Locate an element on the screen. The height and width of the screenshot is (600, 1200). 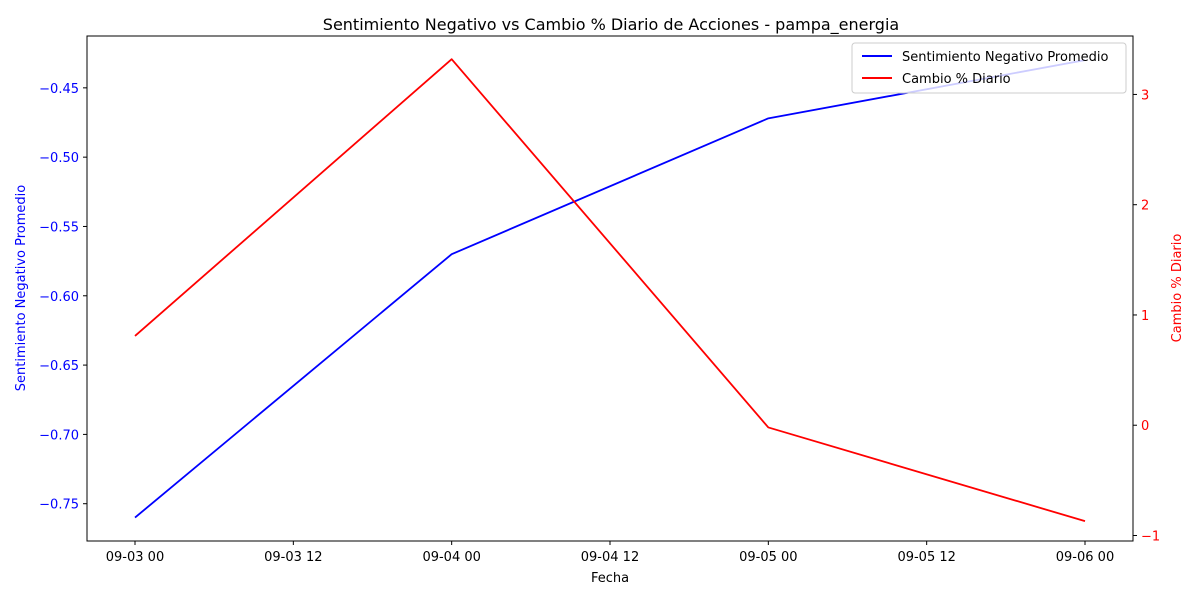
x-tick-label: 09-05 00 is located at coordinates (768, 557).